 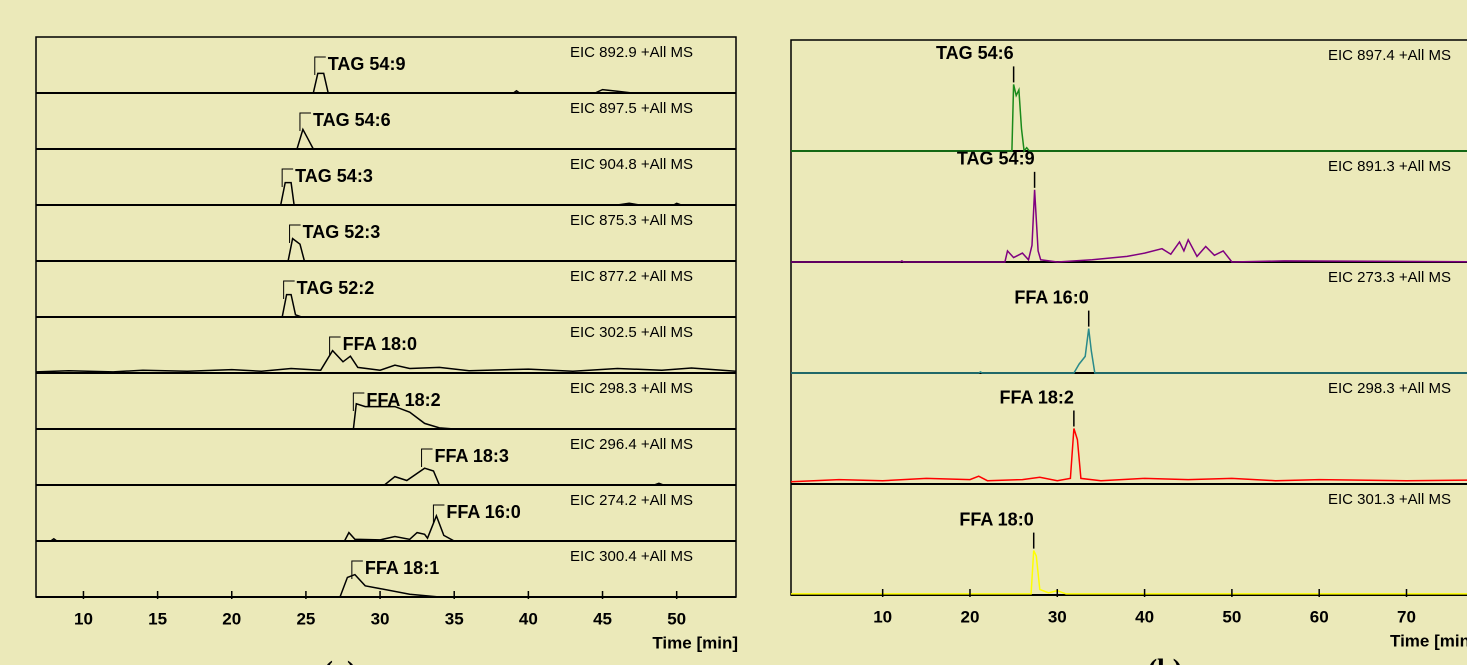 What do you see at coordinates (334, 176) in the screenshot?
I see `peak-label: TAG 54:3` at bounding box center [334, 176].